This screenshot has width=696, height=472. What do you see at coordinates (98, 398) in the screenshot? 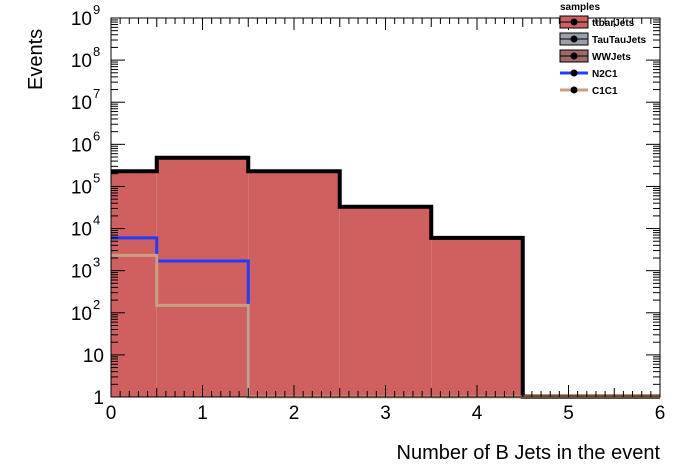
I see `y-tick-label: 1` at bounding box center [98, 398].